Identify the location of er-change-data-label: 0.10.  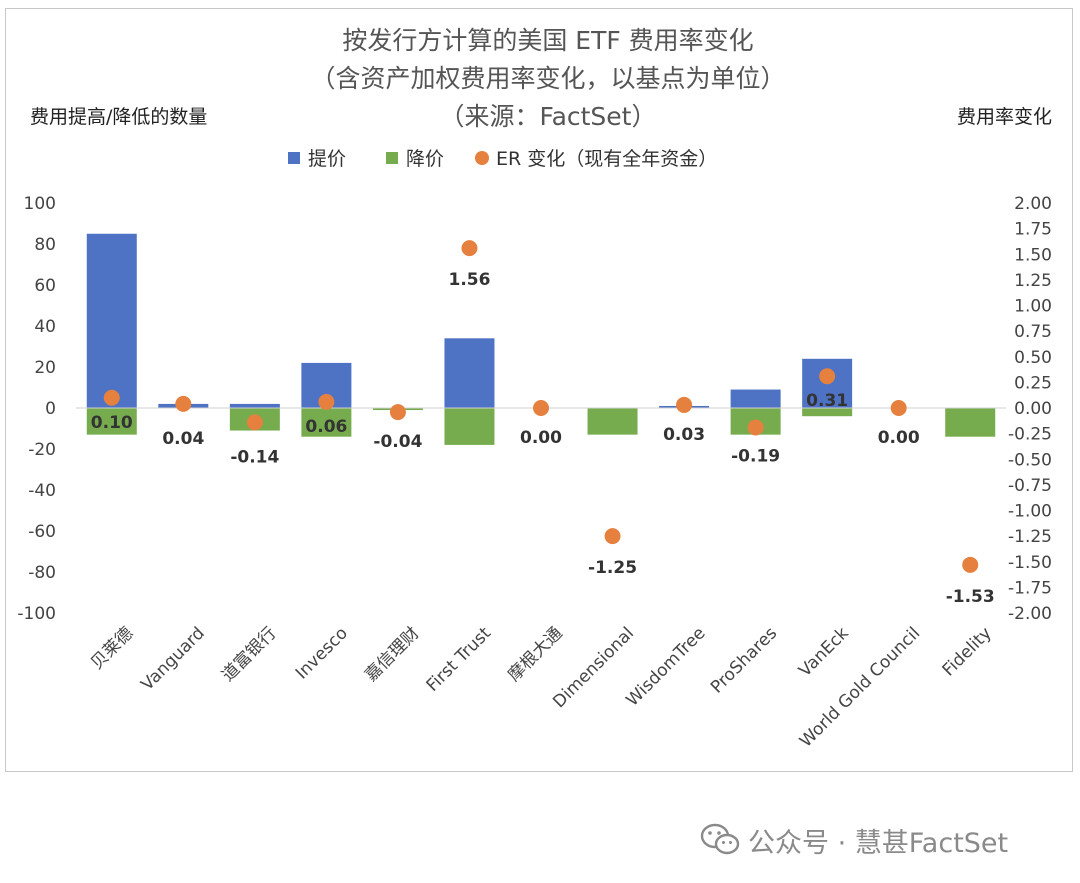
(112, 423).